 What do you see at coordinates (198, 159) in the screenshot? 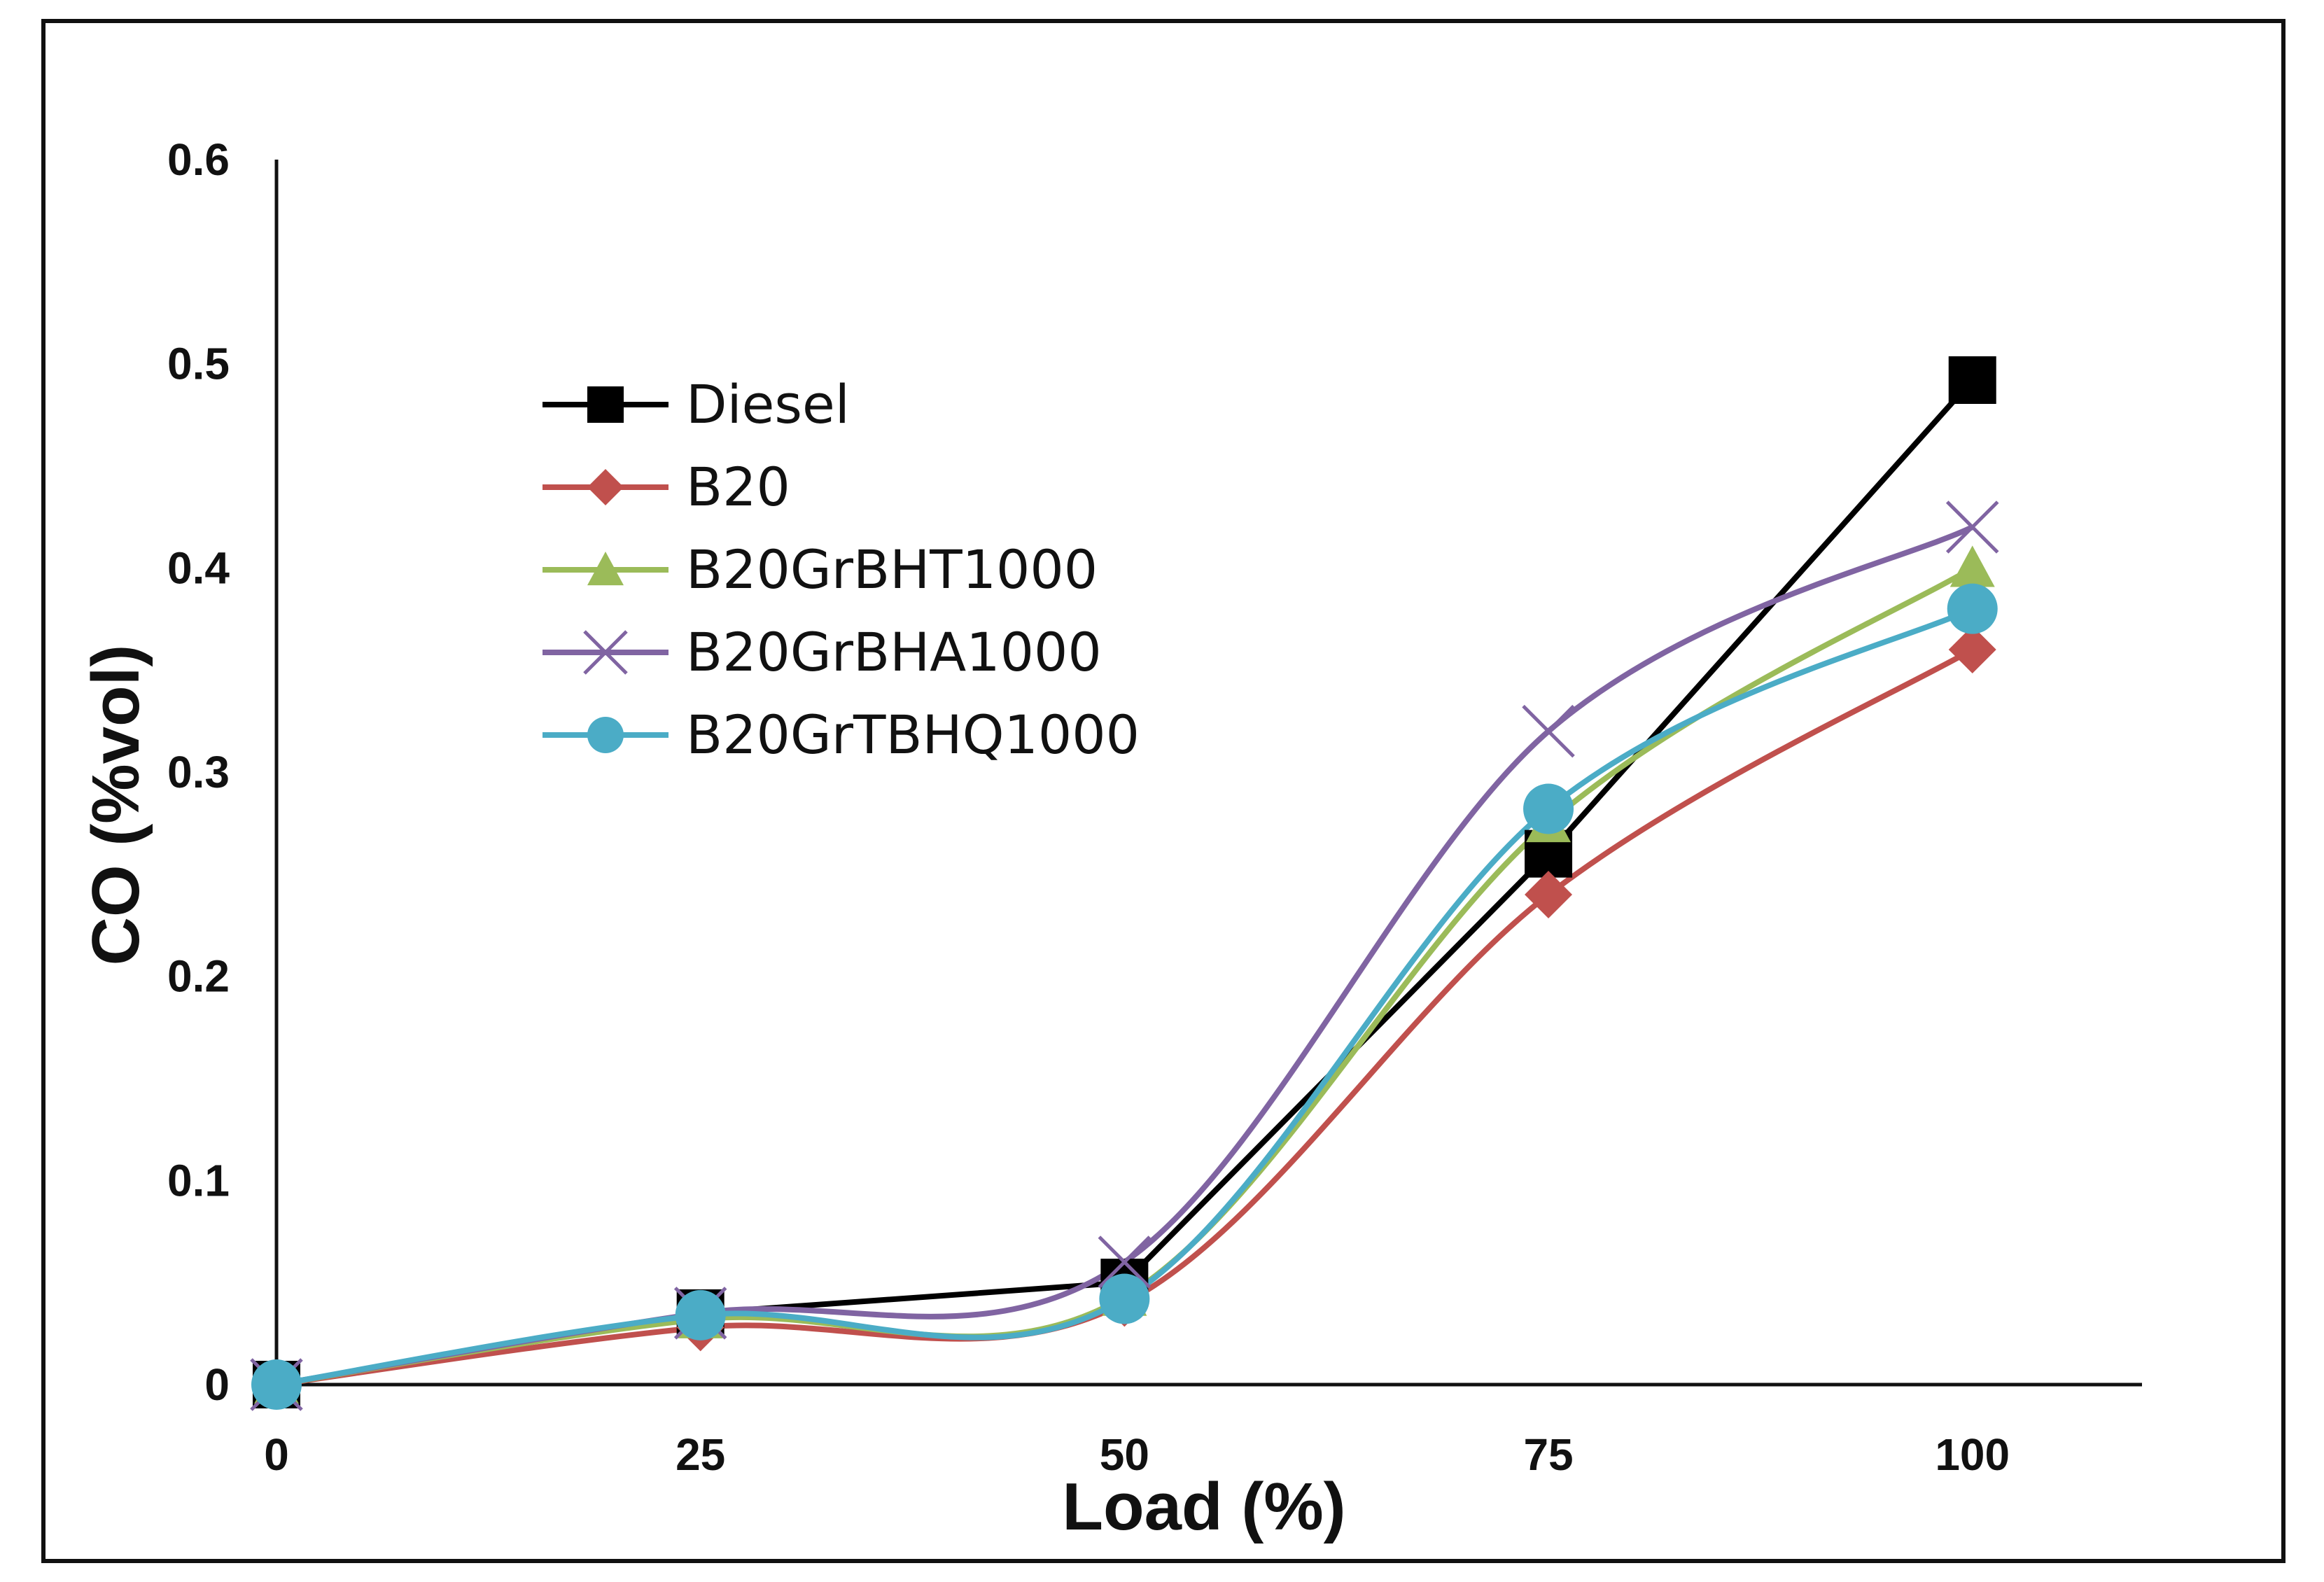
I see `y-tick-label: 0.6` at bounding box center [198, 159].